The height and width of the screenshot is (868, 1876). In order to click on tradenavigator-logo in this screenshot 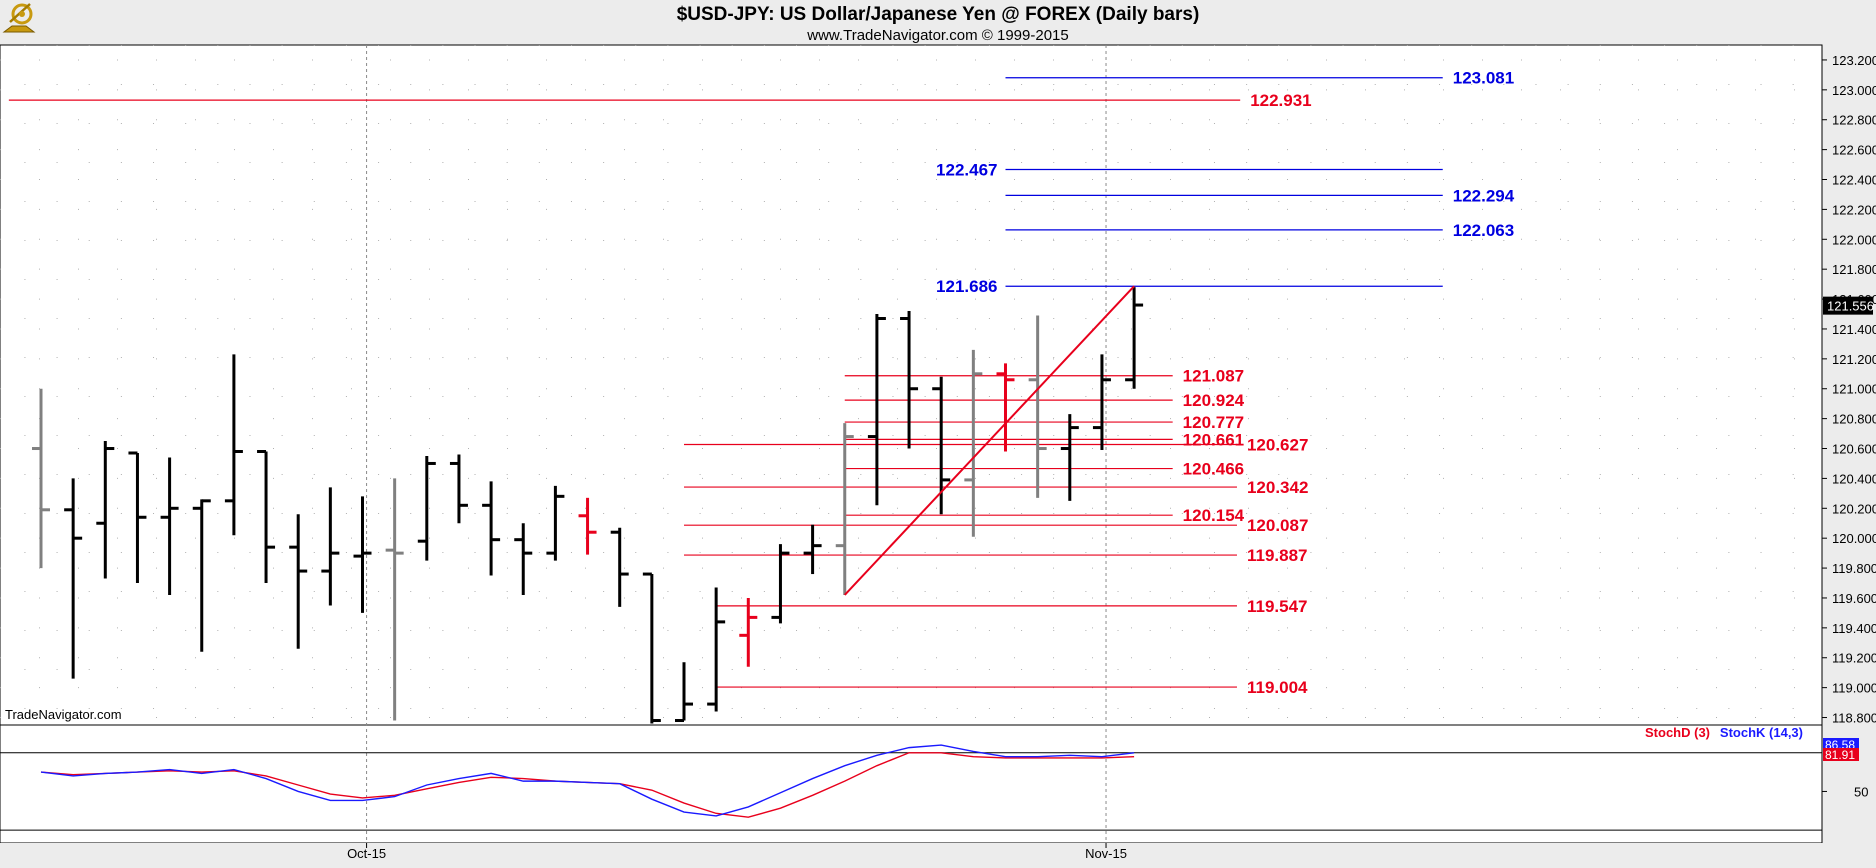, I will do `click(19, 18)`.